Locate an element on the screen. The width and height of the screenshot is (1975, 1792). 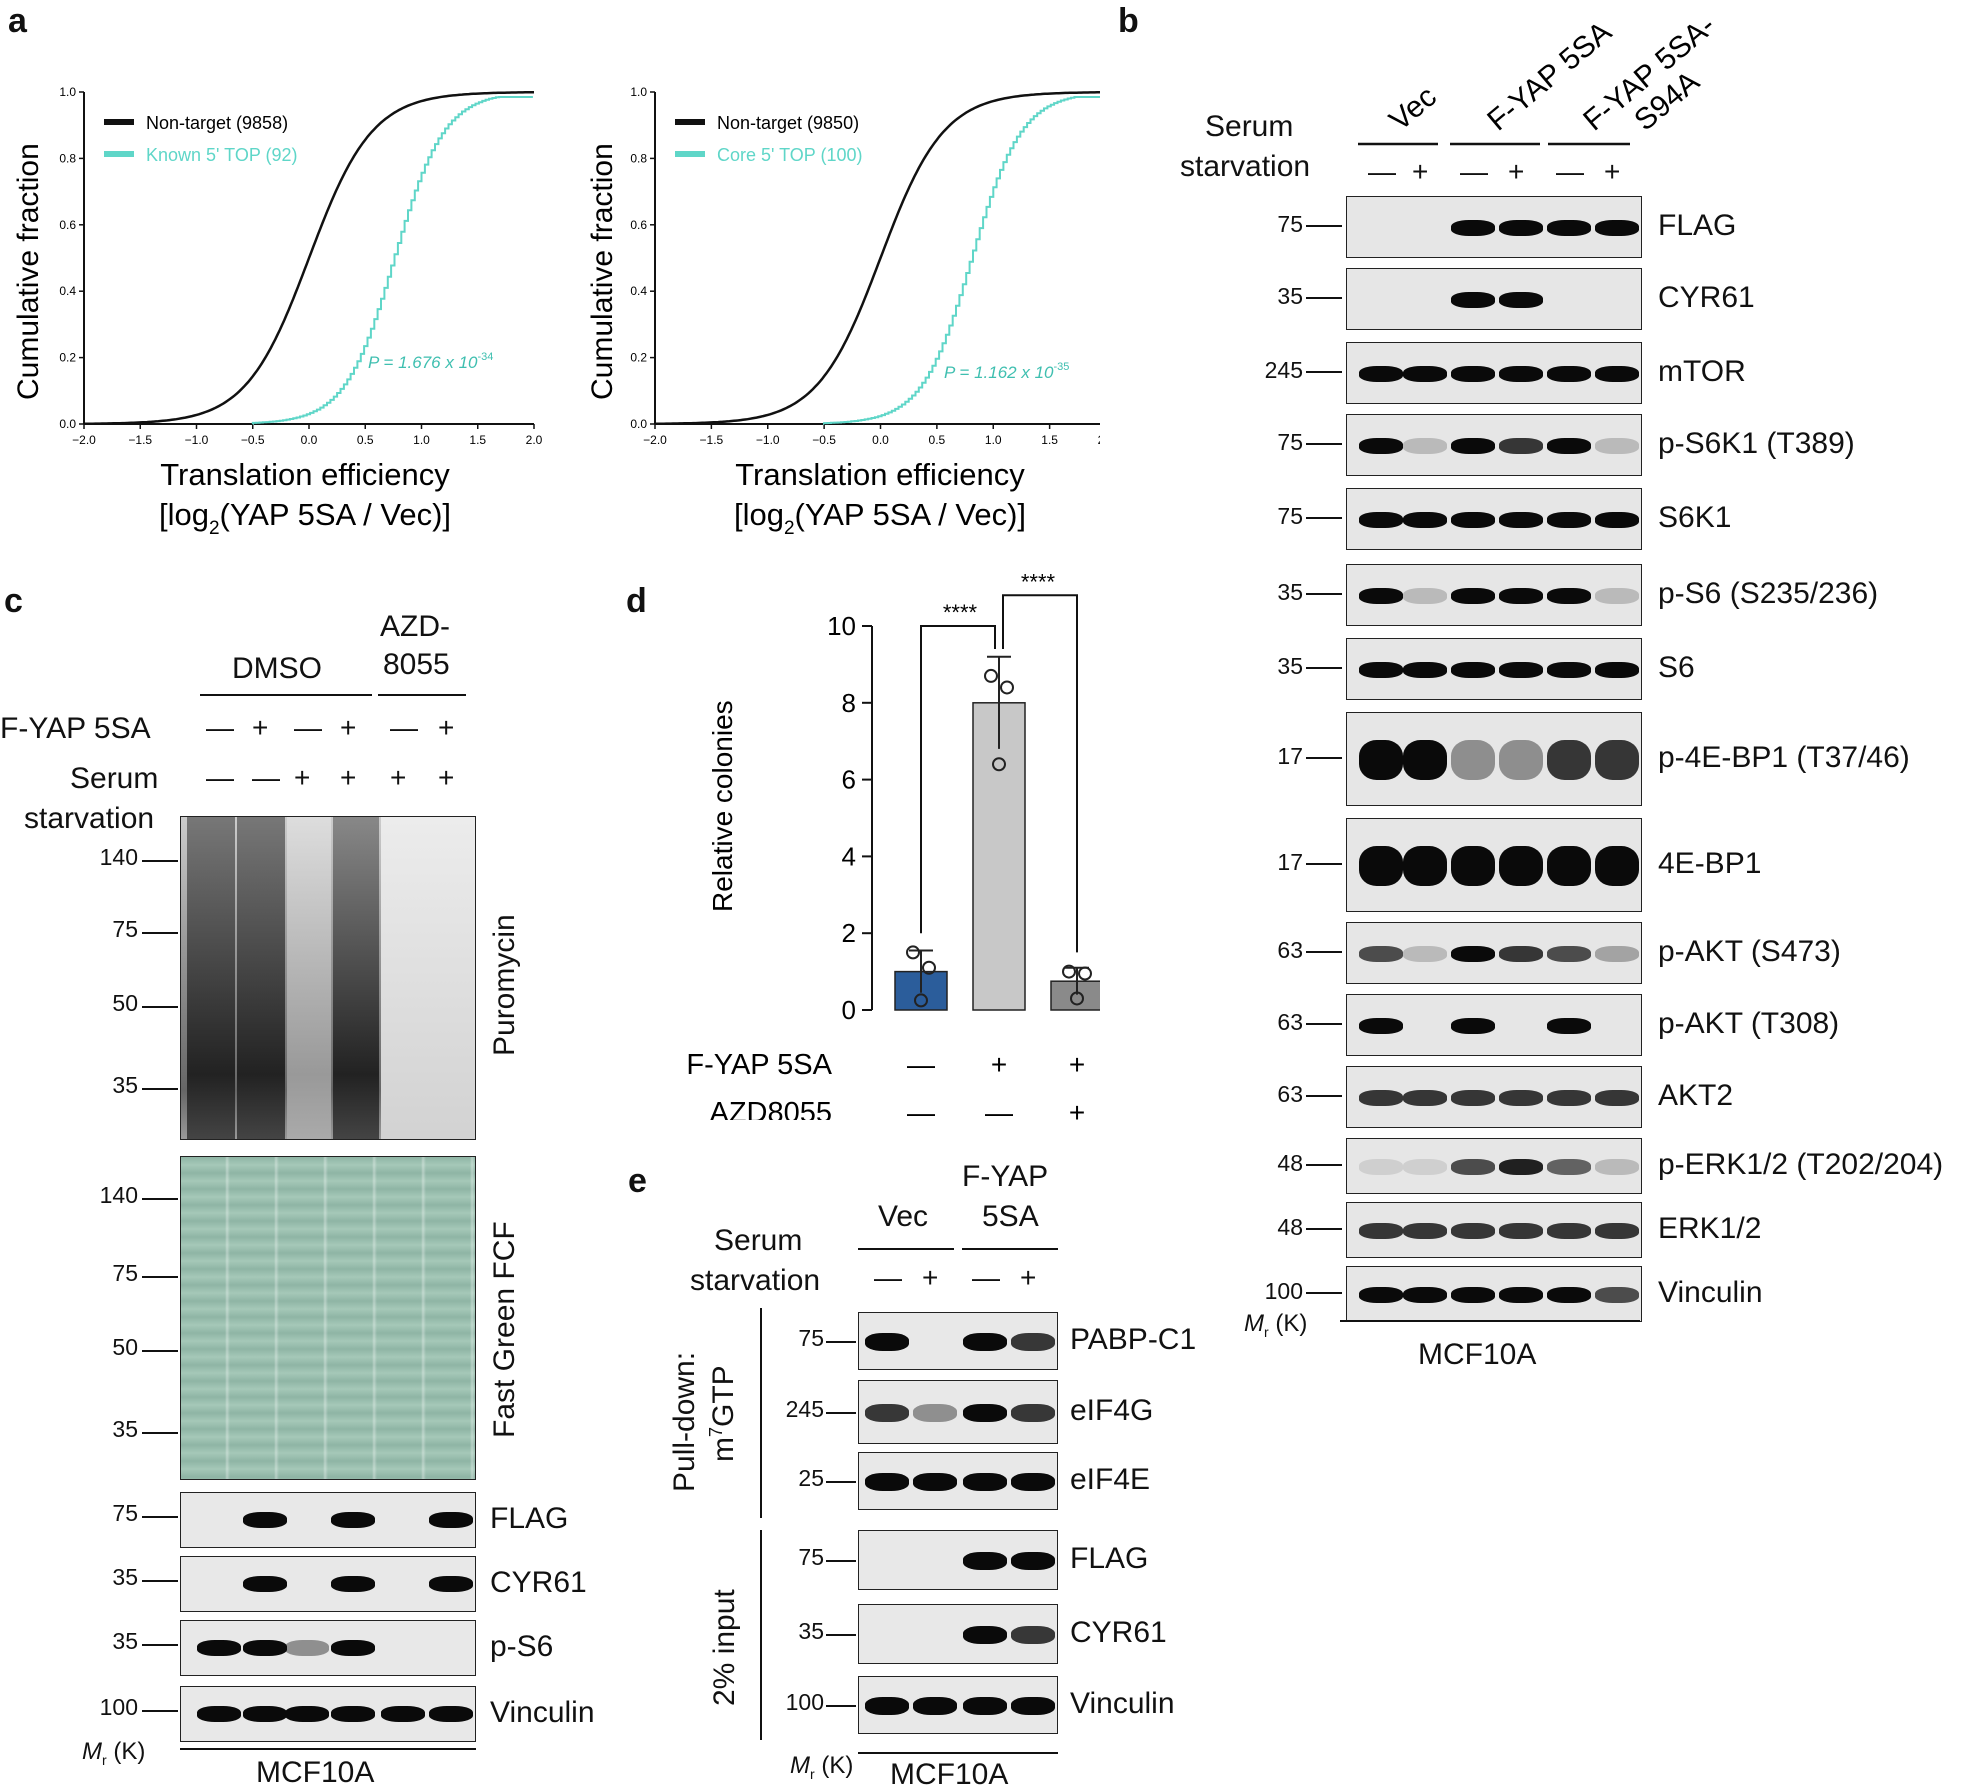
a-xtick: −0.5 is located at coordinates (253, 440).